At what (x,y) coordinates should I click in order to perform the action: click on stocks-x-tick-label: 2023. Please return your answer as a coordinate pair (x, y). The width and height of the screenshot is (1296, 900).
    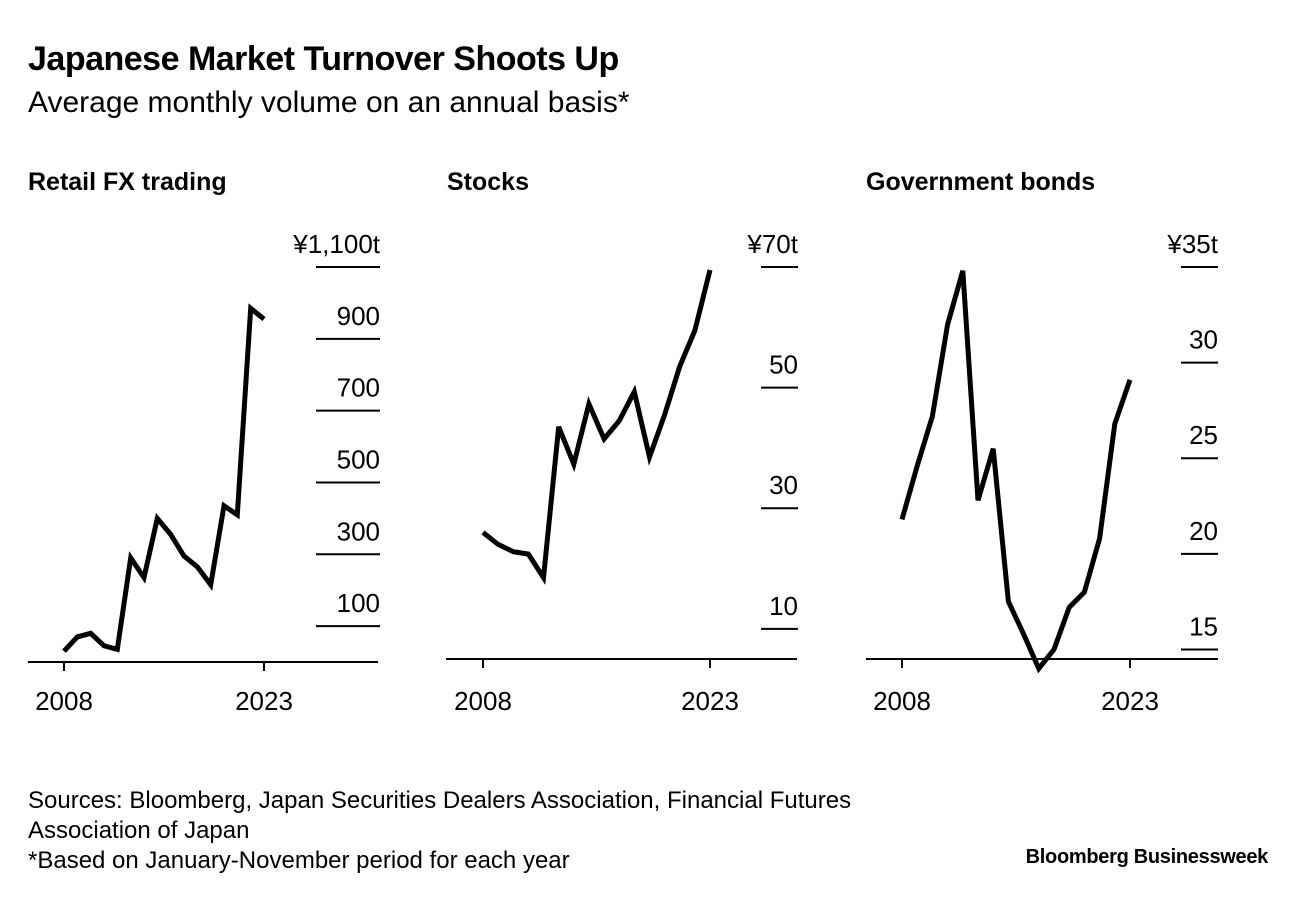
    Looking at the image, I should click on (710, 701).